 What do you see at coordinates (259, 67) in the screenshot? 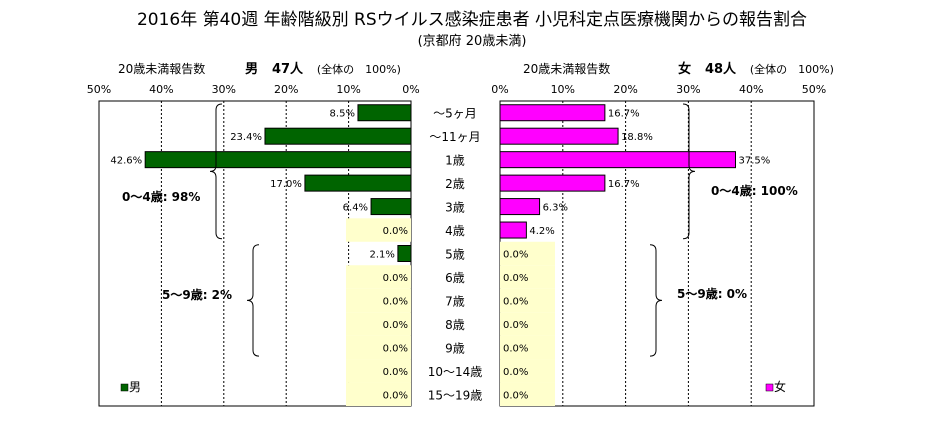
I see `male-header: 20歳未満報告数 男 47人 (全体の 100%)` at bounding box center [259, 67].